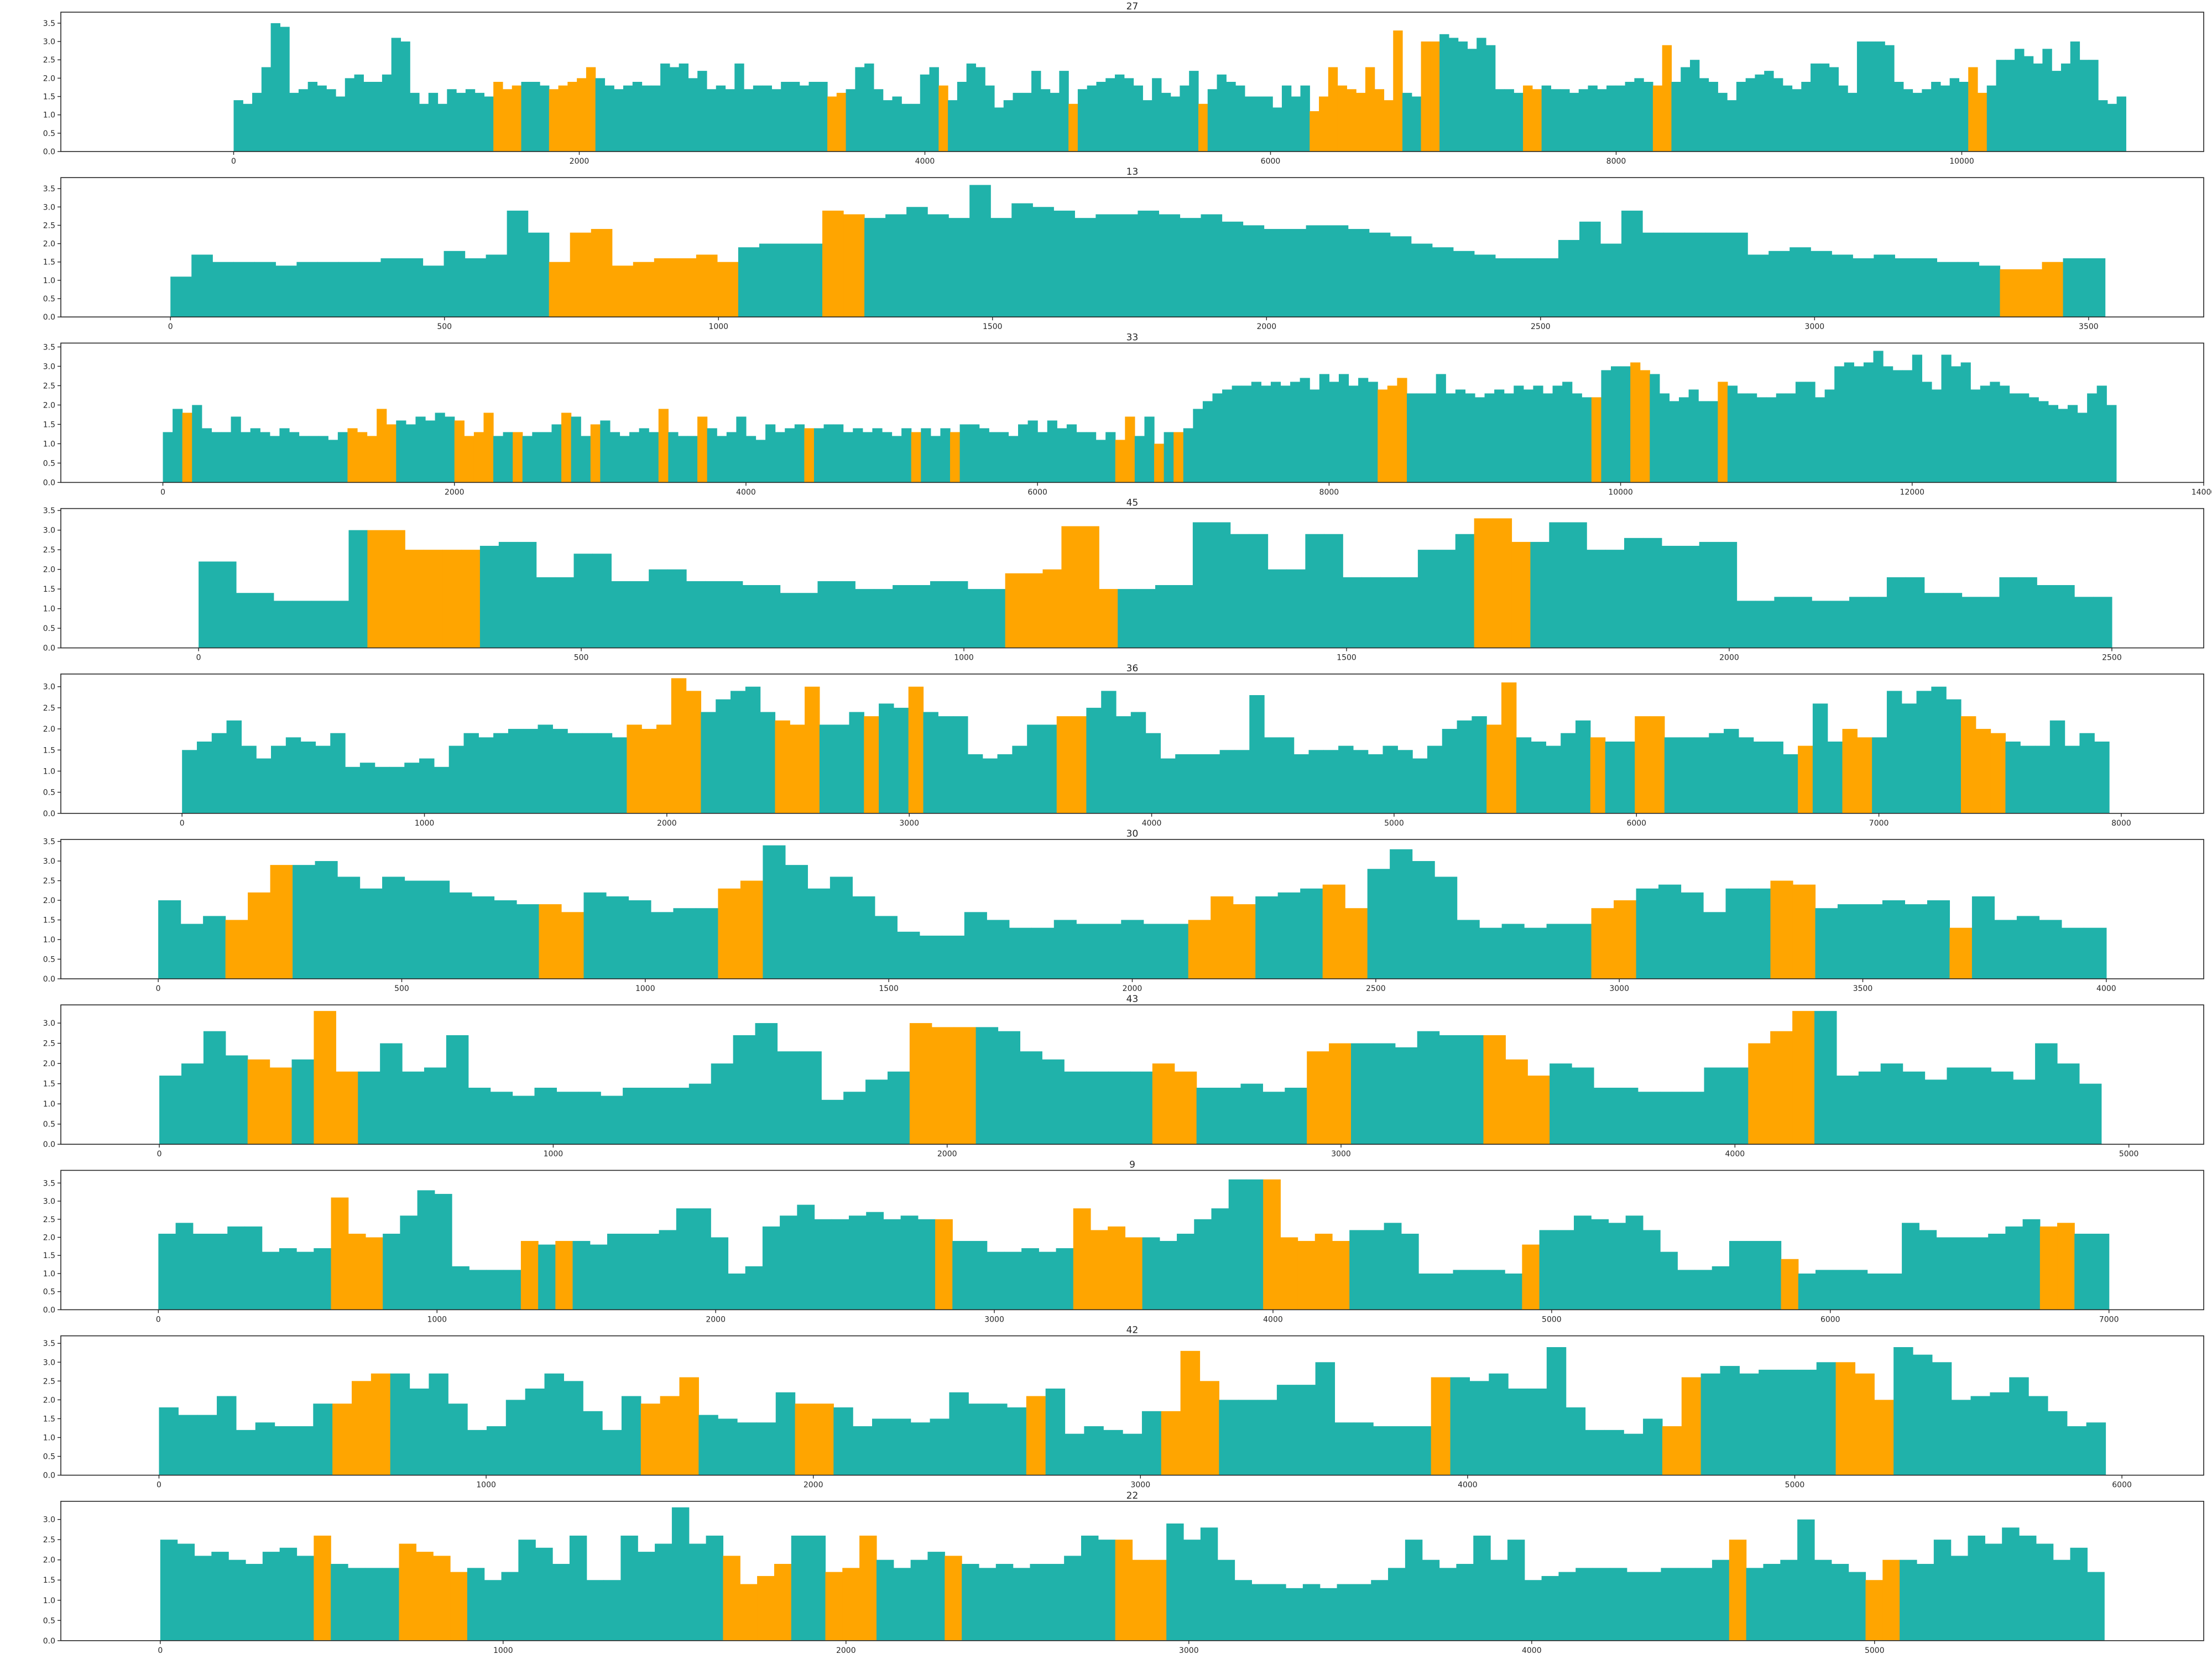  I want to click on y-tick-label: 3.0, so click(49, 1024).